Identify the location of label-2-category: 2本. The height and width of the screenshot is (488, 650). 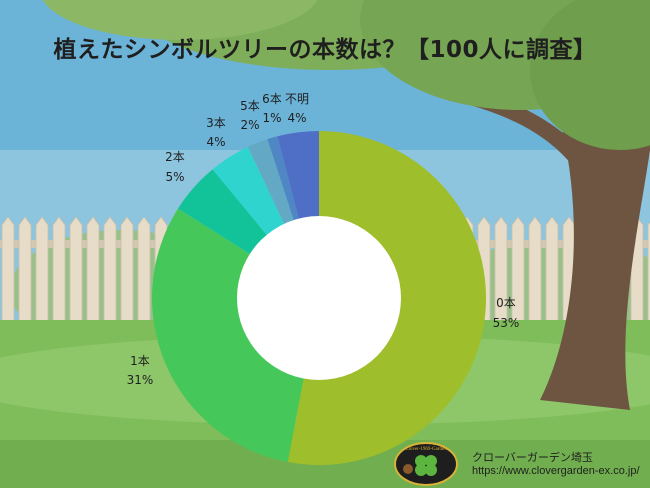
(175, 157).